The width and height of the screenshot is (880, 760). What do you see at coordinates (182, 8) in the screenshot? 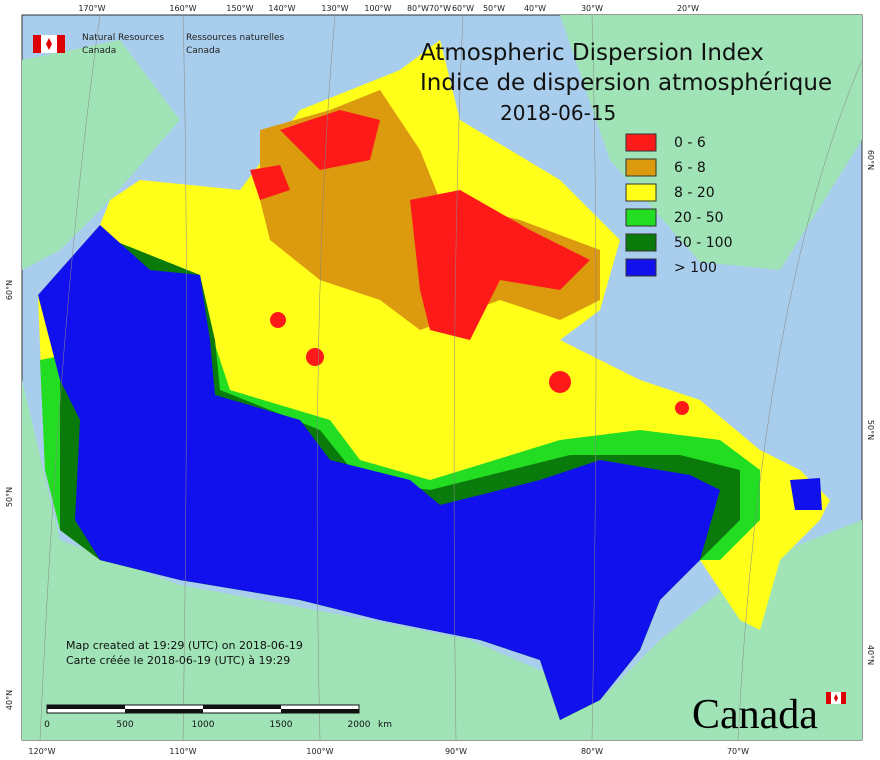
I see `lon-label: 160°W` at bounding box center [182, 8].